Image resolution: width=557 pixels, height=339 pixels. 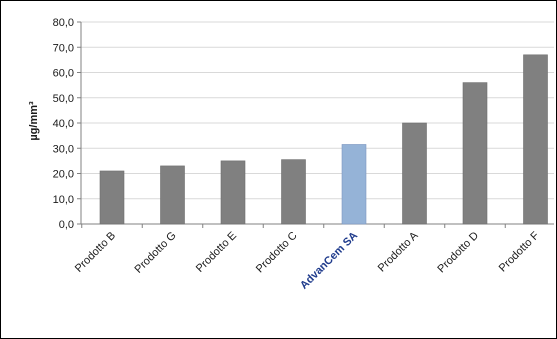 What do you see at coordinates (66, 225) in the screenshot?
I see `y-tick-label: 0,0` at bounding box center [66, 225].